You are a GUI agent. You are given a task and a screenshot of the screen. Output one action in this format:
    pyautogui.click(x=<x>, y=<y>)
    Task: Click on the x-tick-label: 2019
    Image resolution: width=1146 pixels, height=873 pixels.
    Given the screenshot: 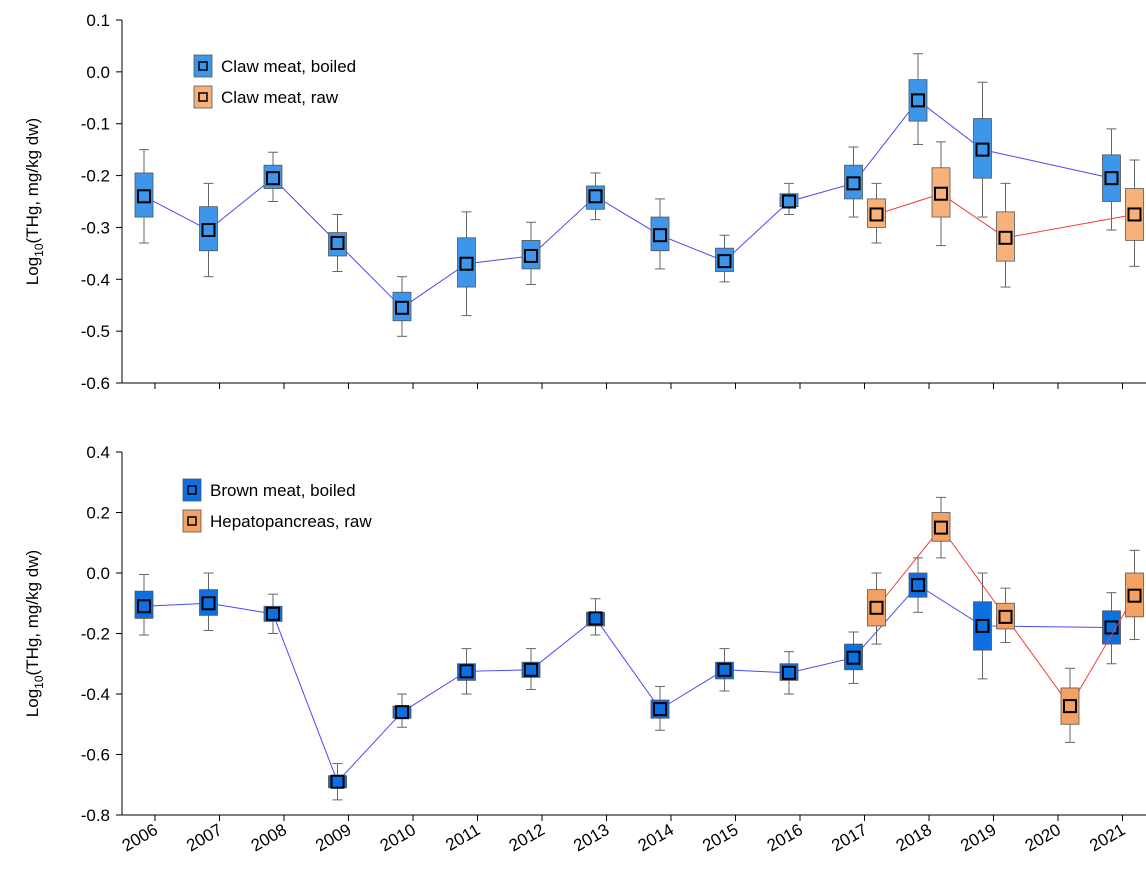 What is the action you would take?
    pyautogui.click(x=978, y=837)
    